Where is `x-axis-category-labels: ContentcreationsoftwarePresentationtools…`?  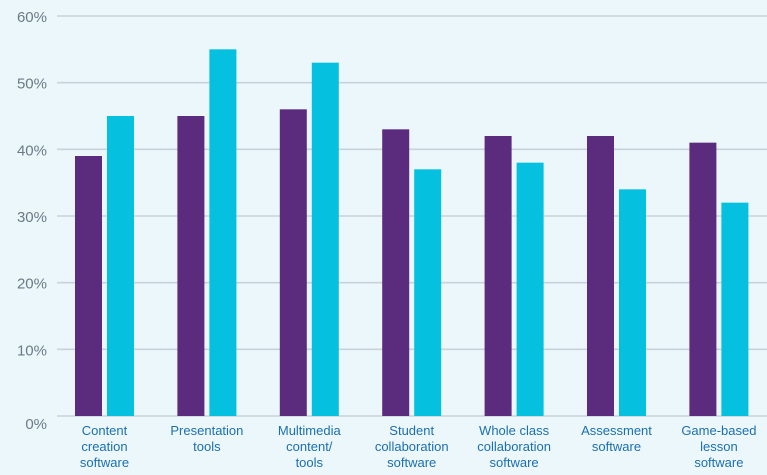
x-axis-category-labels: ContentcreationsoftwarePresentationtools… is located at coordinates (418, 446).